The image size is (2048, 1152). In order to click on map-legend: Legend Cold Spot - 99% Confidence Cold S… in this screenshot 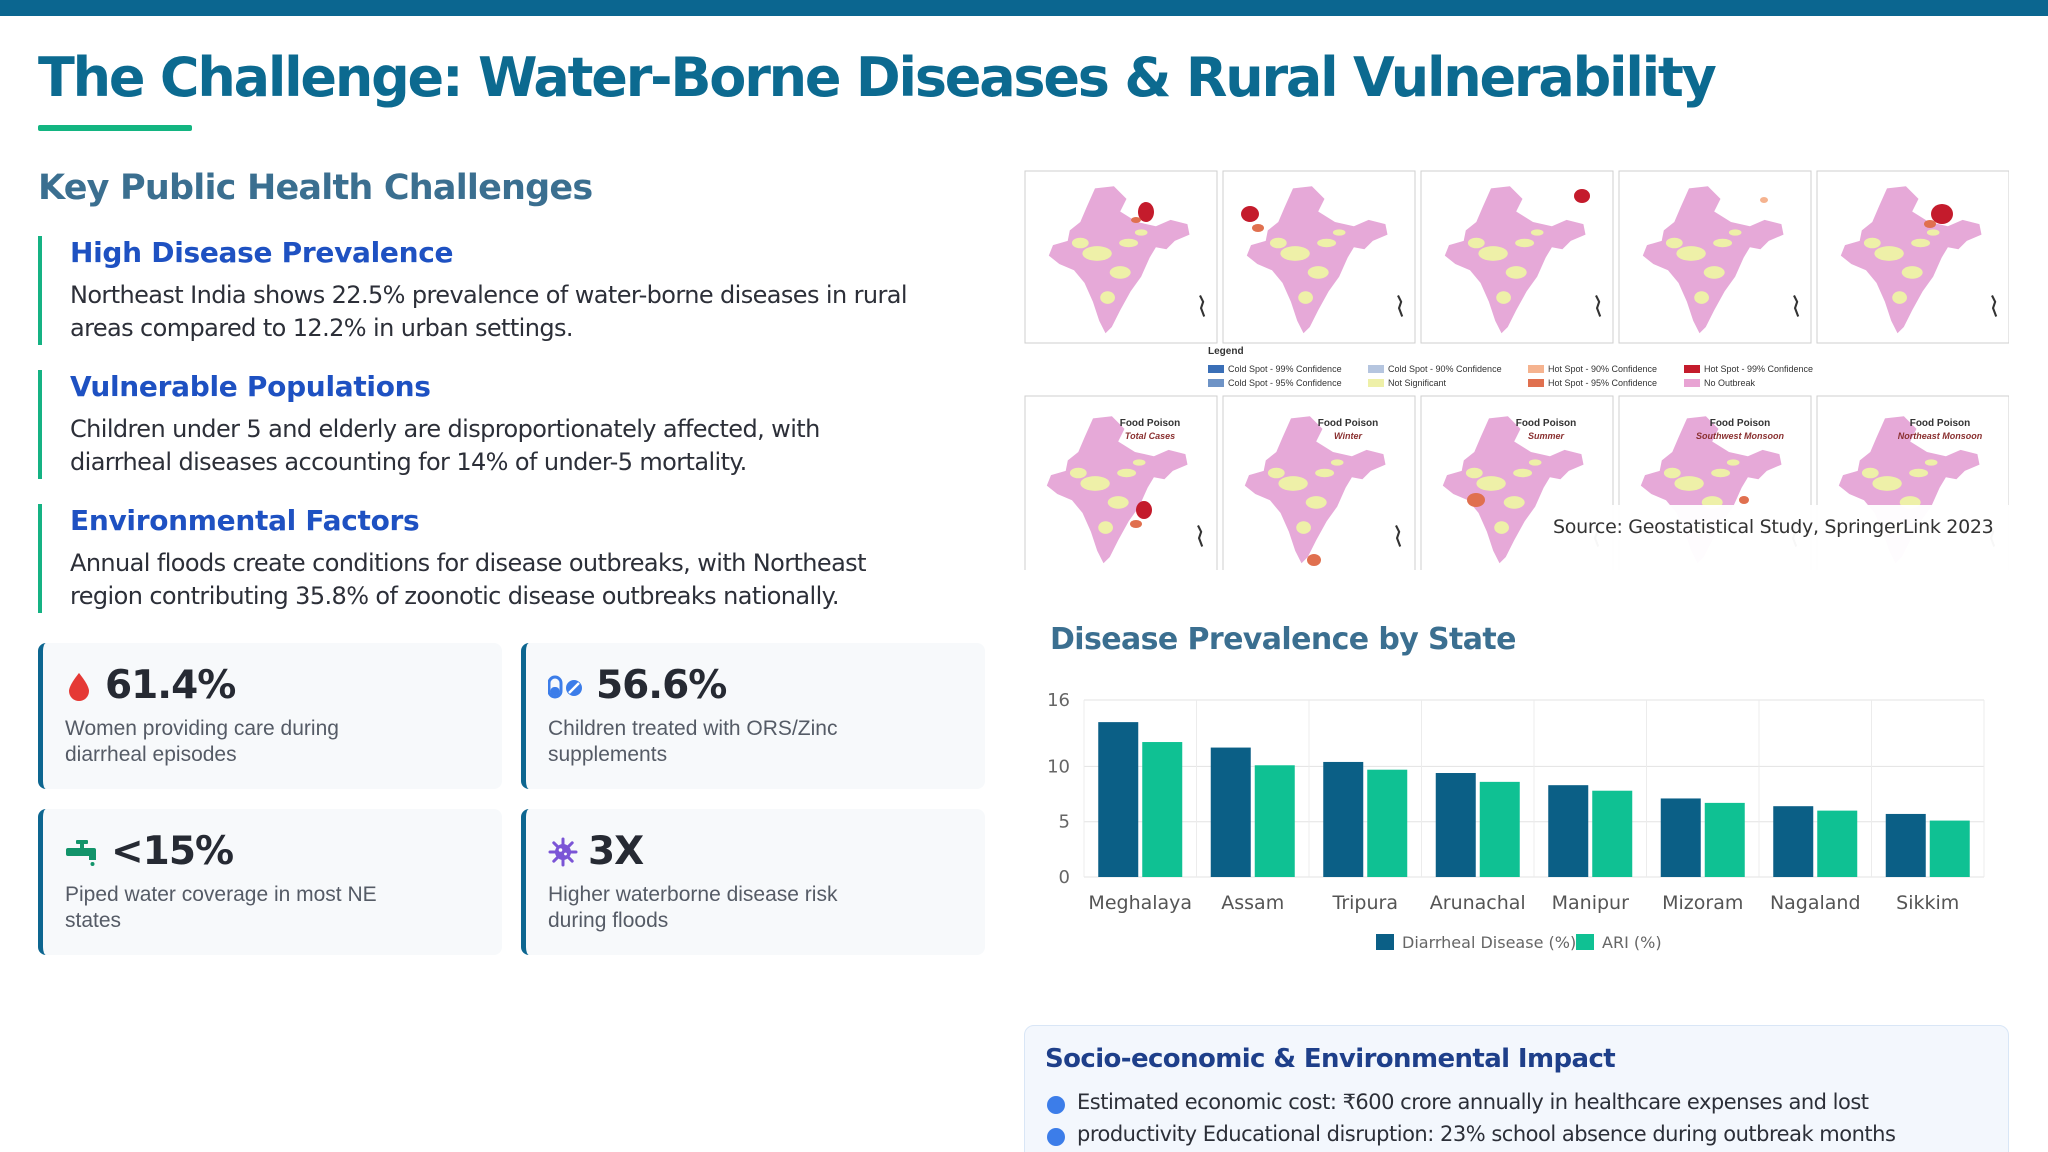, I will do `click(1528, 371)`.